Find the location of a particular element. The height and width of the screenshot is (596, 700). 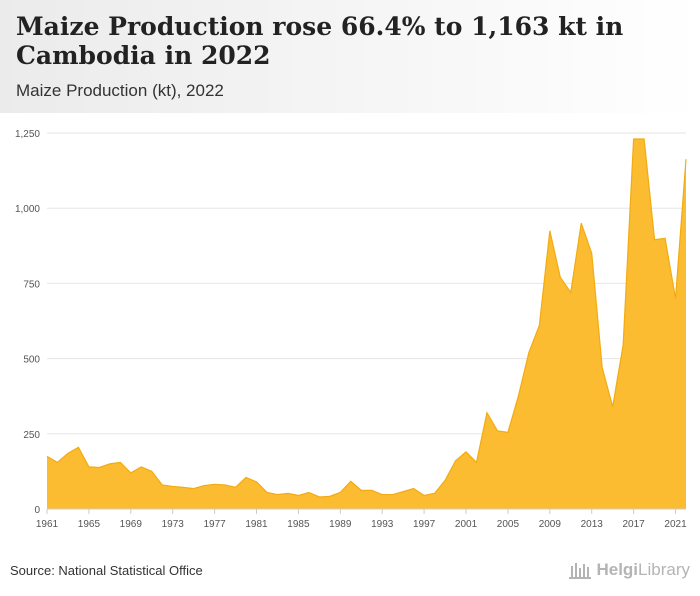

x-tick-label: 2009 is located at coordinates (550, 524).